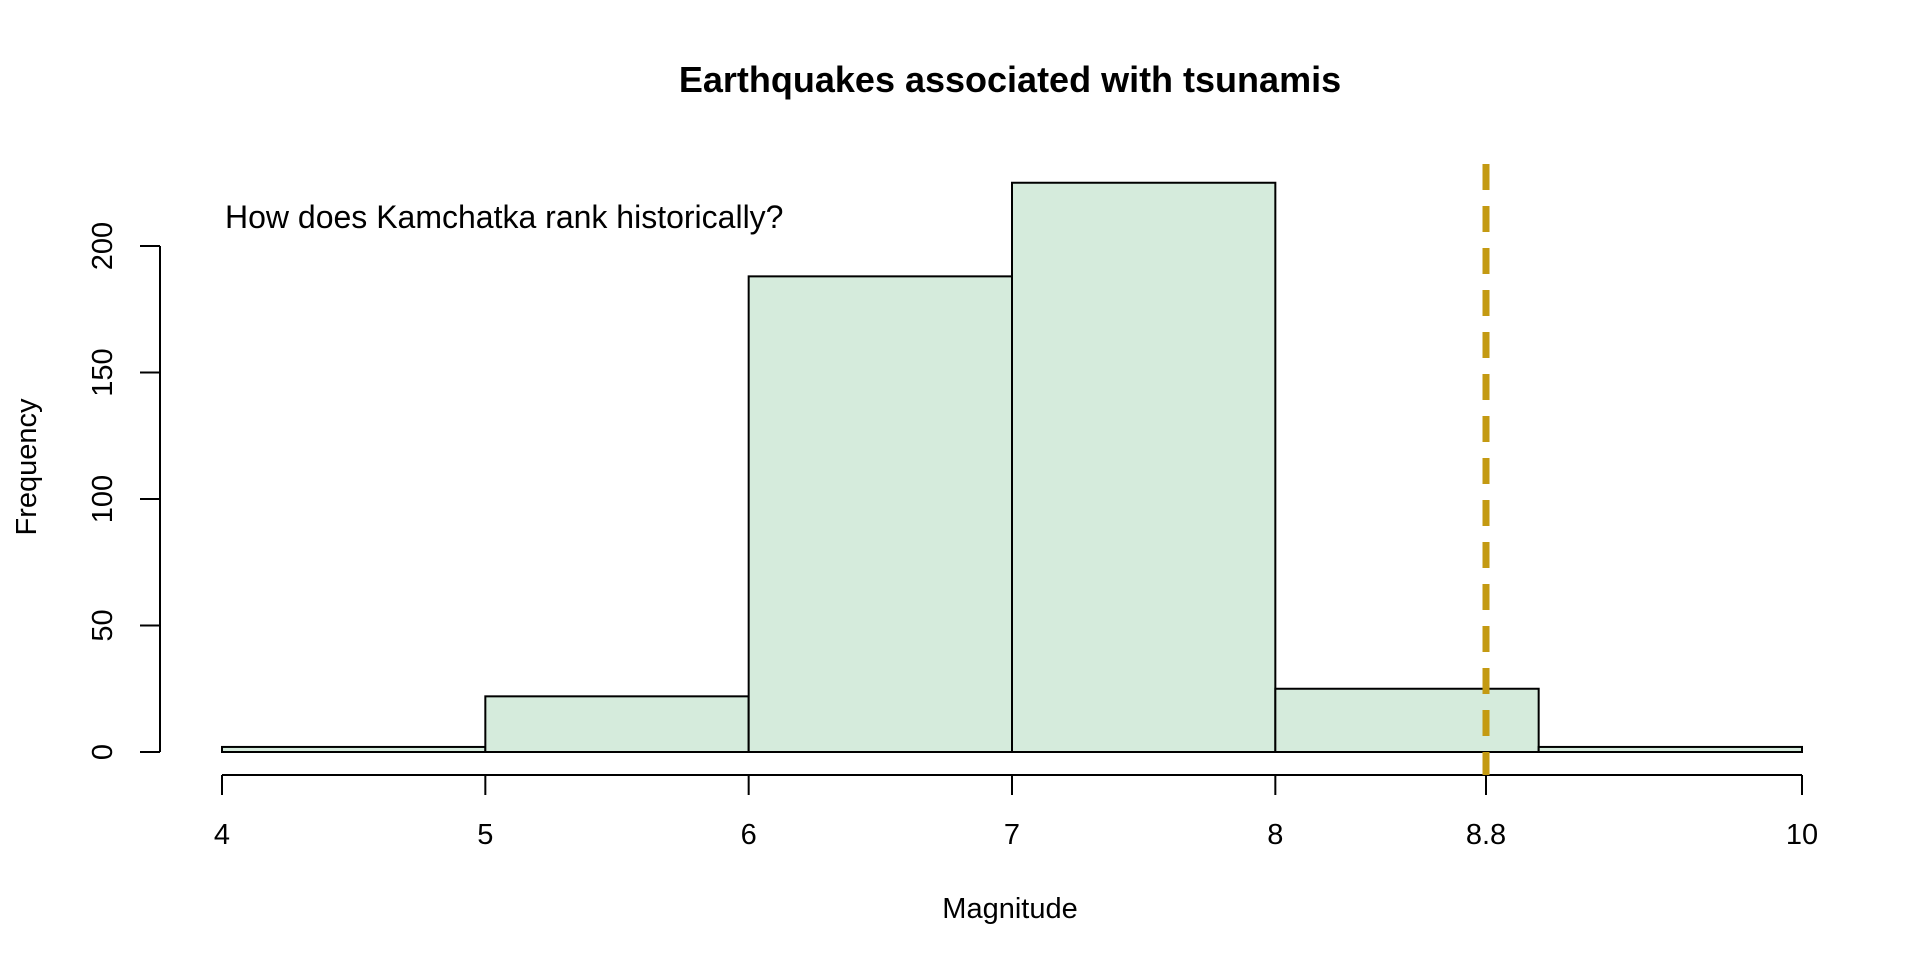  I want to click on x-tick-label: 8.8, so click(1486, 835).